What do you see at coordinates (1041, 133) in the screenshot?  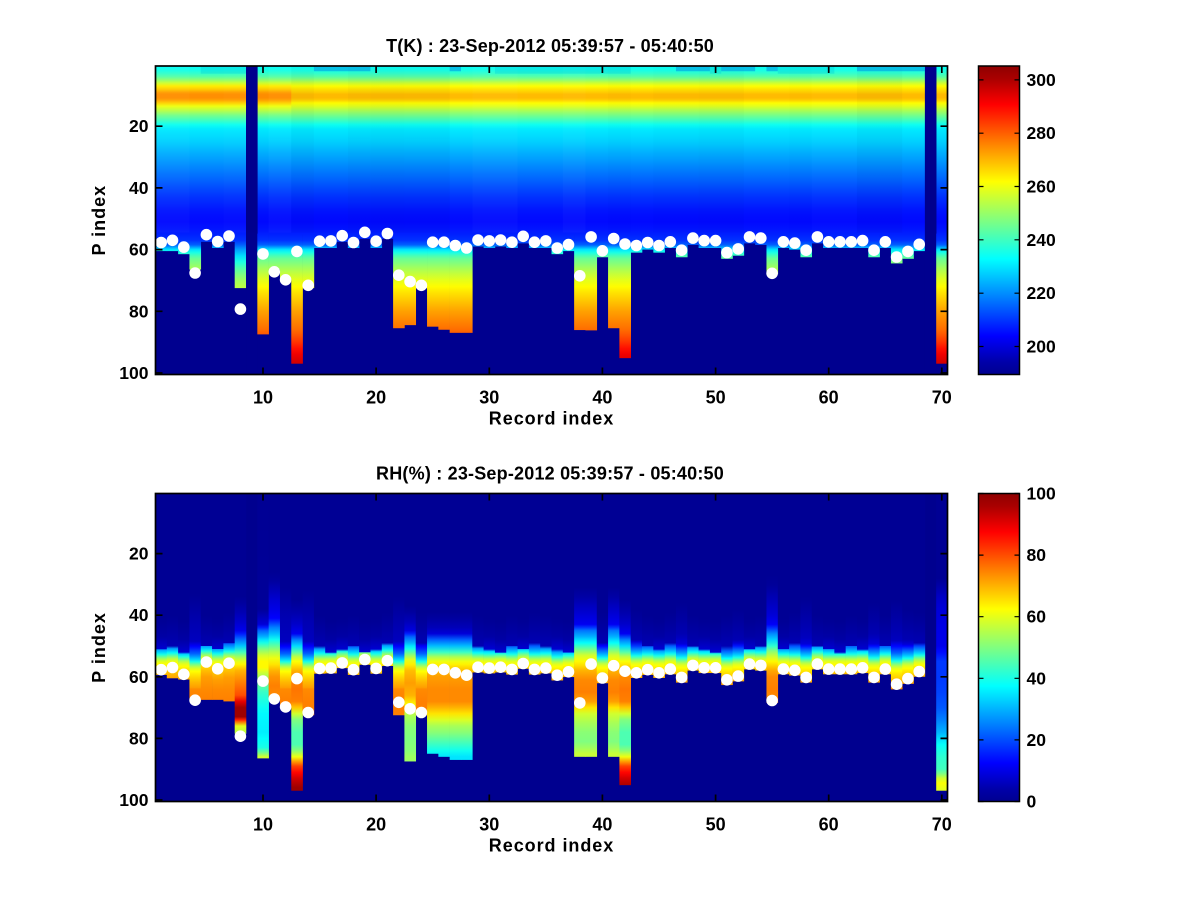 I see `svg-text: 280` at bounding box center [1041, 133].